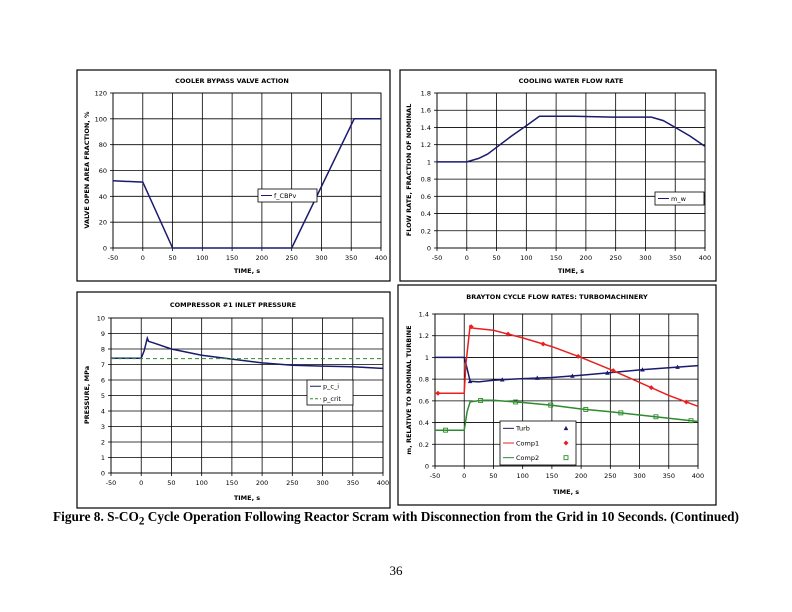 Image resolution: width=792 pixels, height=612 pixels. I want to click on y-tick-label: 20, so click(103, 223).